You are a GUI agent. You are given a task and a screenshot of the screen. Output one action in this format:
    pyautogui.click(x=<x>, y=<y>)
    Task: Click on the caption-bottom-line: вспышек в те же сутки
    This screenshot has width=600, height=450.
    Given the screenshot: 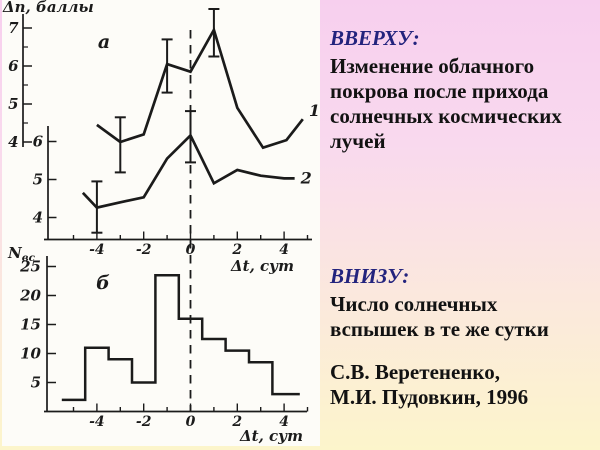 What is the action you would take?
    pyautogui.click(x=439, y=329)
    